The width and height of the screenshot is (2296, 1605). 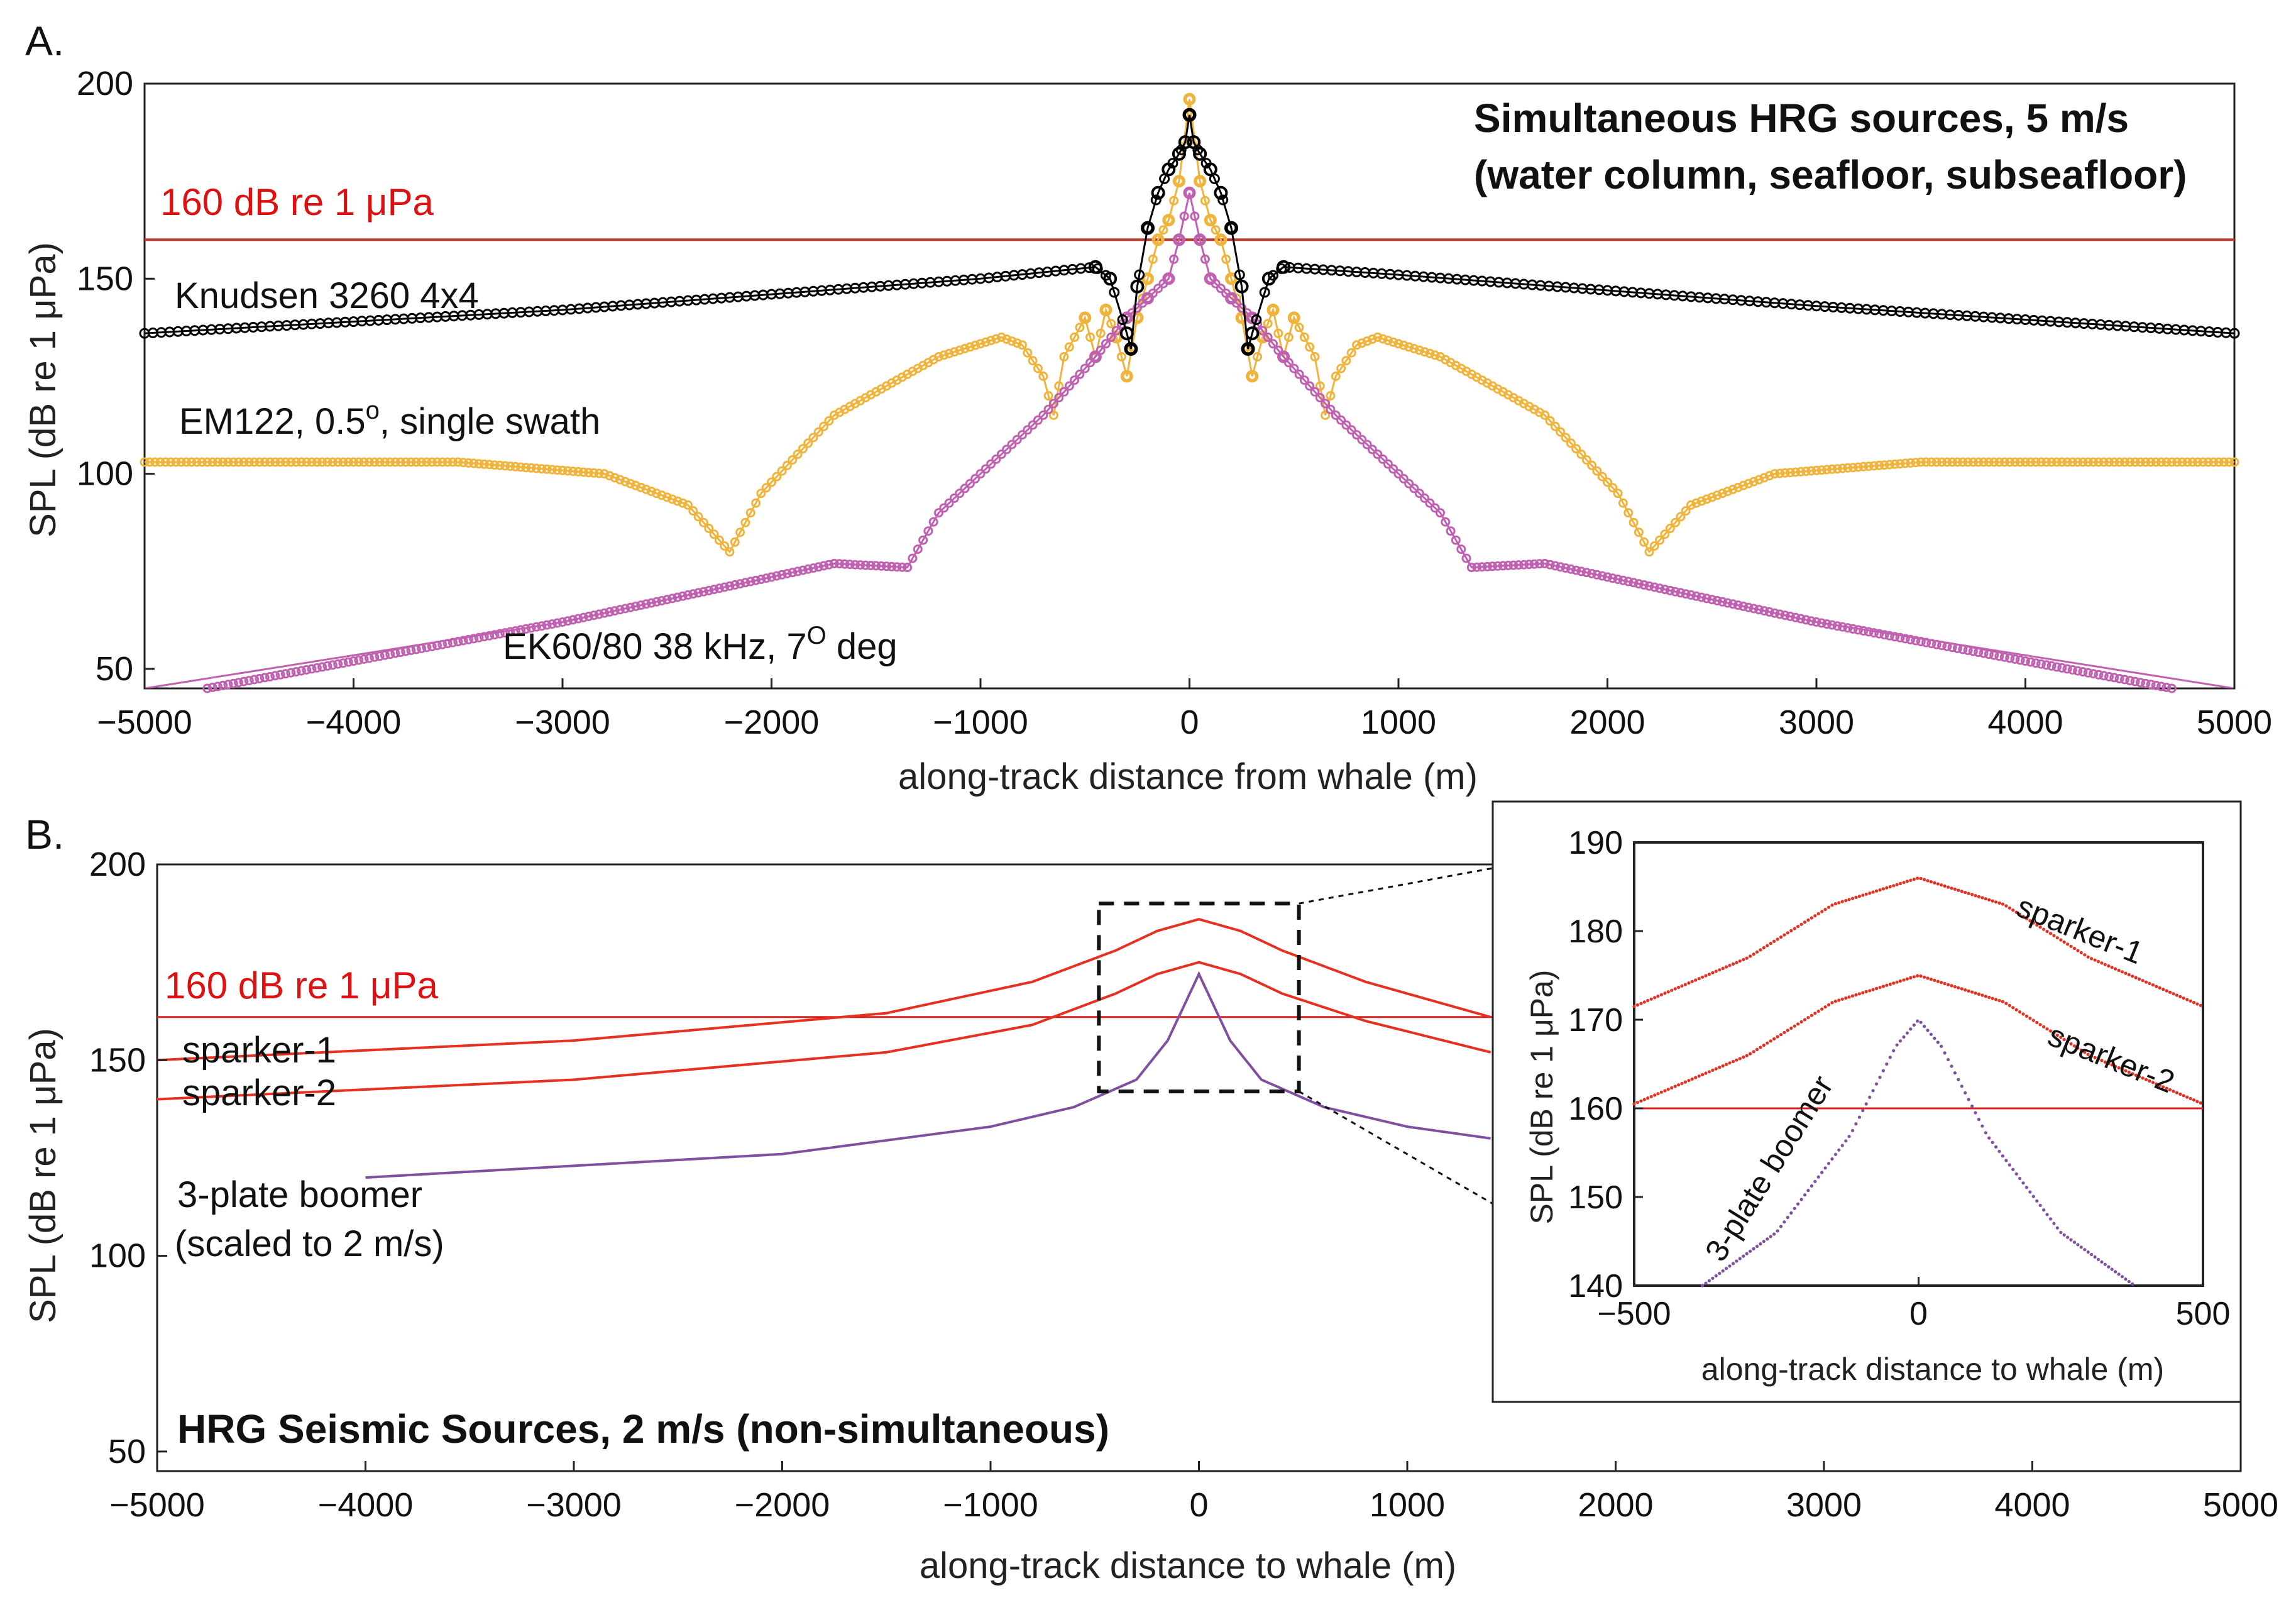 I want to click on zoom-box, so click(x=1199, y=998).